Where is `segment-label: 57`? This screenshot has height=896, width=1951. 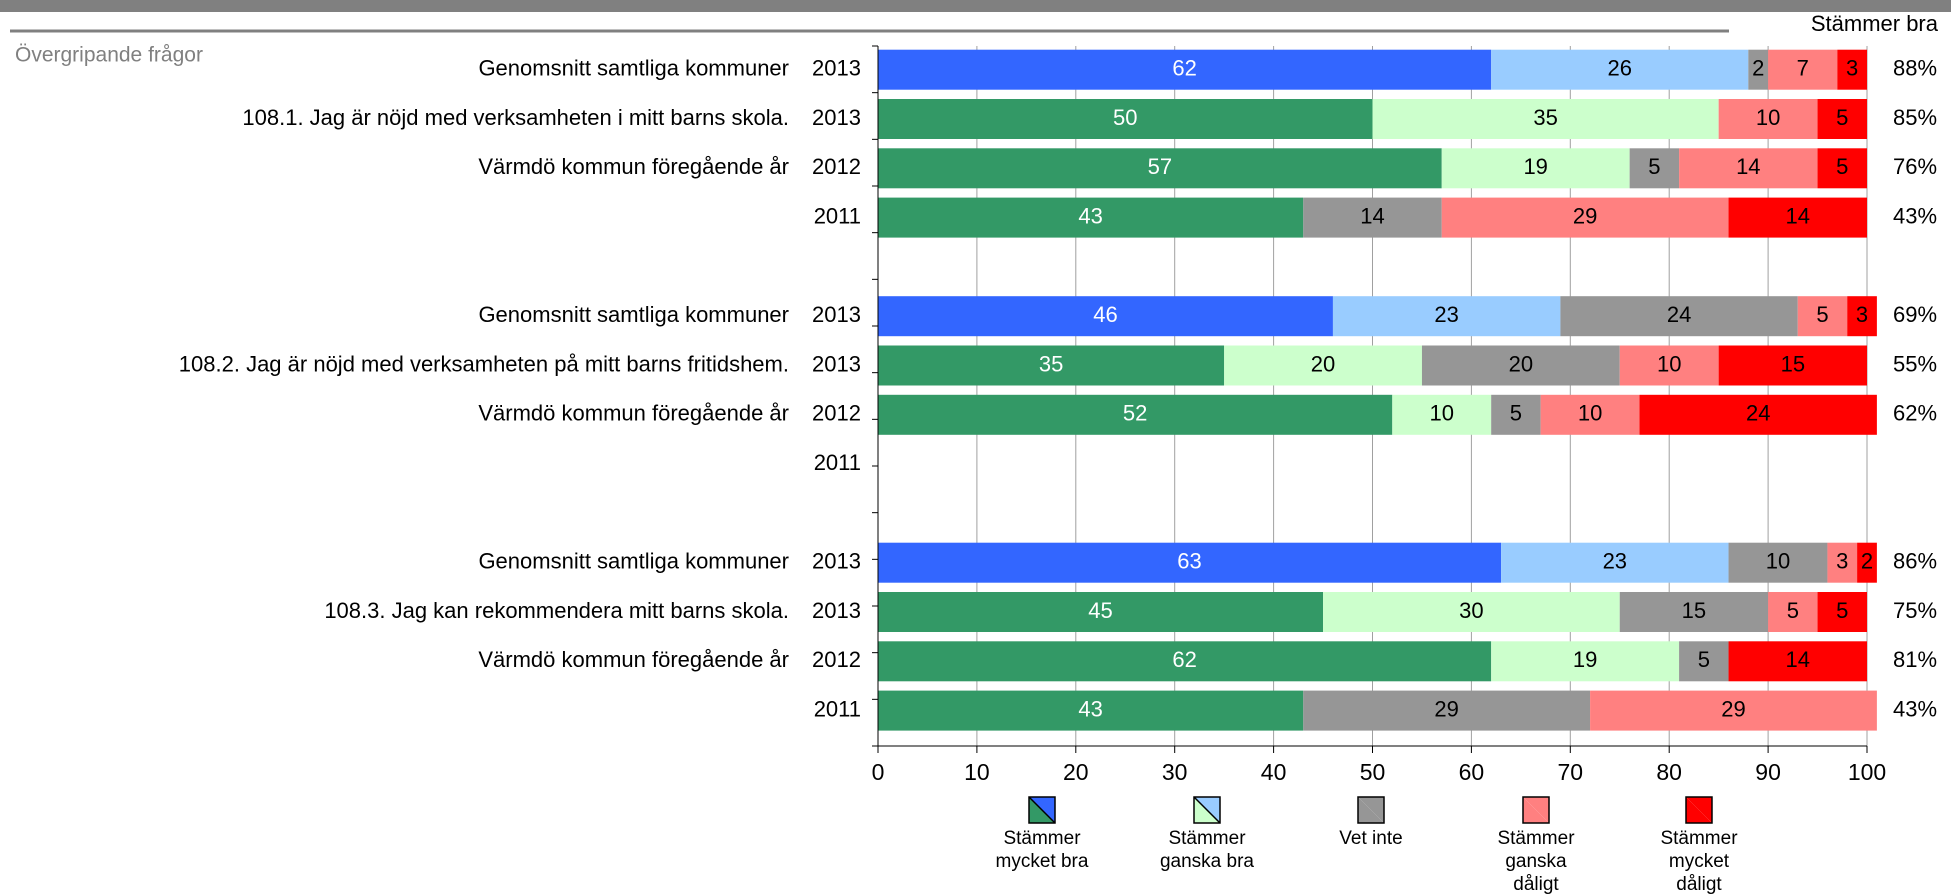 segment-label: 57 is located at coordinates (1160, 166).